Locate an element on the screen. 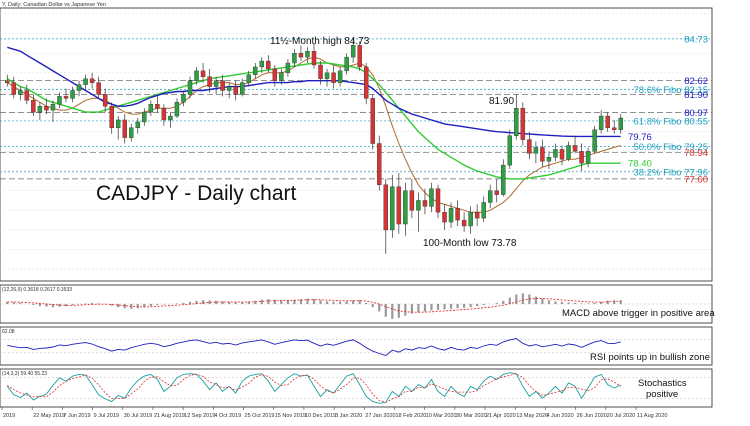  rsi-panel: 62.08 RSI points up in bullish zone is located at coordinates (356, 346).